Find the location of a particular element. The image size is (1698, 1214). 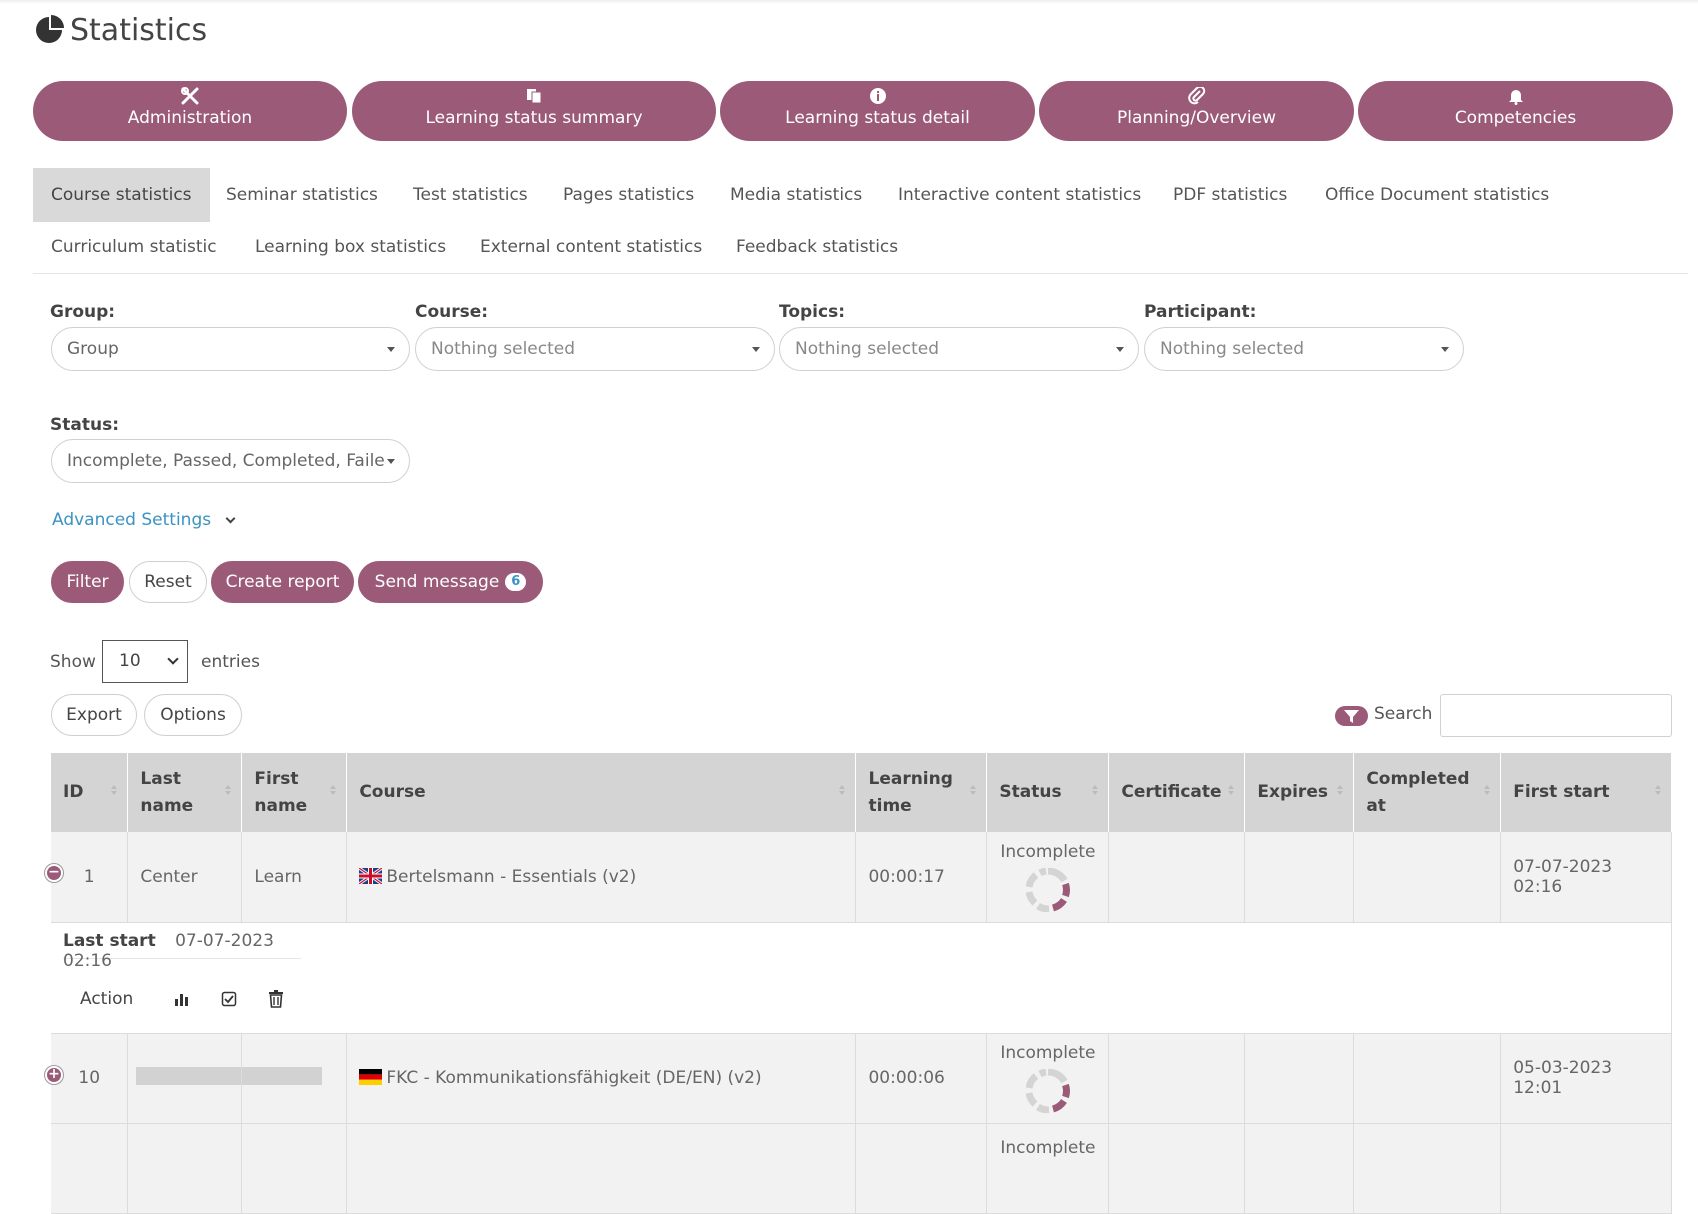

trash-icon is located at coordinates (276, 1001).